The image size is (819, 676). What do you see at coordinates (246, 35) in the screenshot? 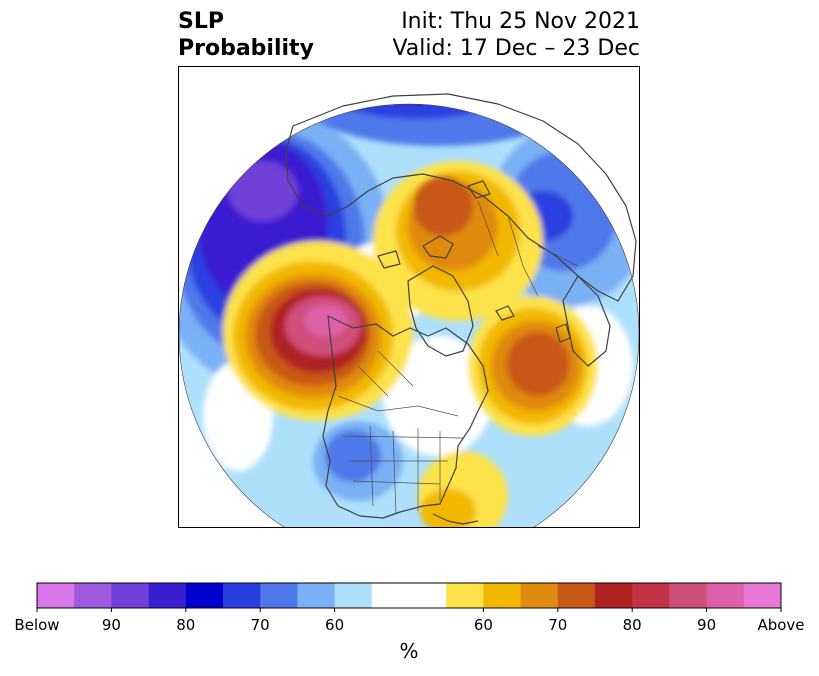
I see `title-left: SLP Probability` at bounding box center [246, 35].